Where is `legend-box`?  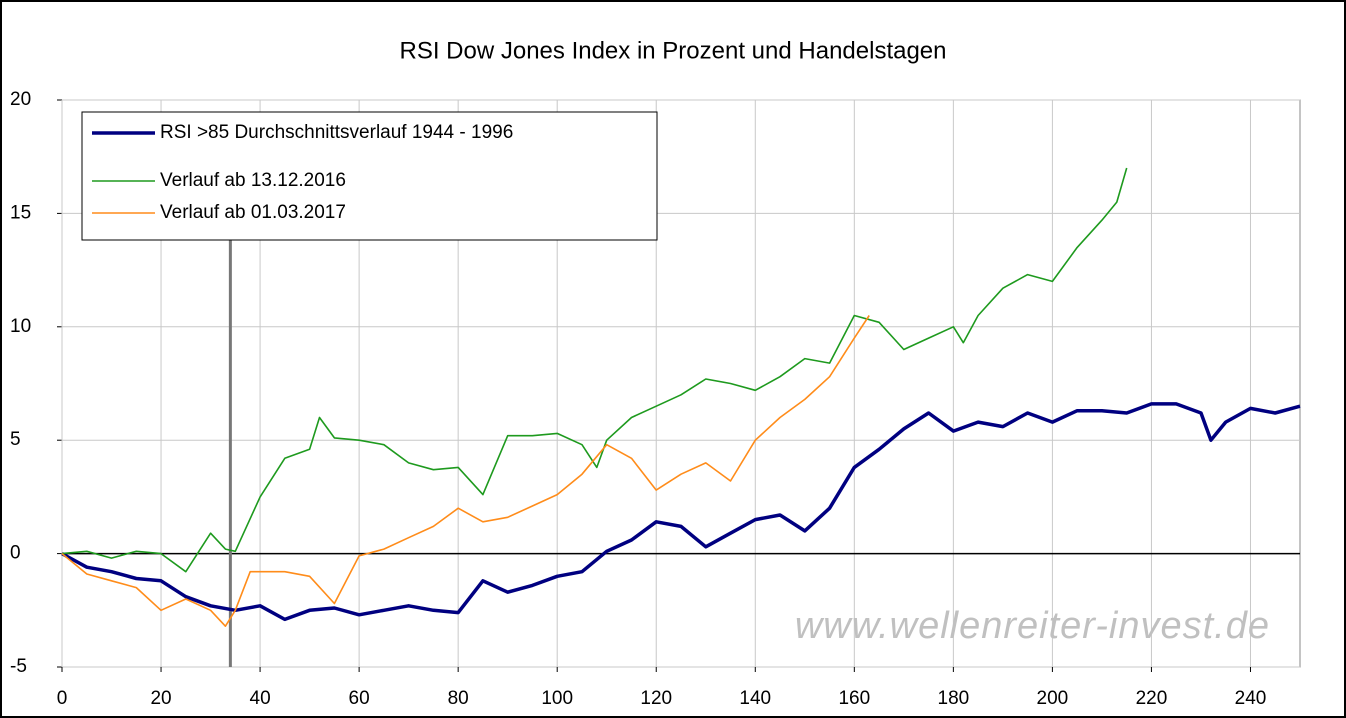
legend-box is located at coordinates (369, 176).